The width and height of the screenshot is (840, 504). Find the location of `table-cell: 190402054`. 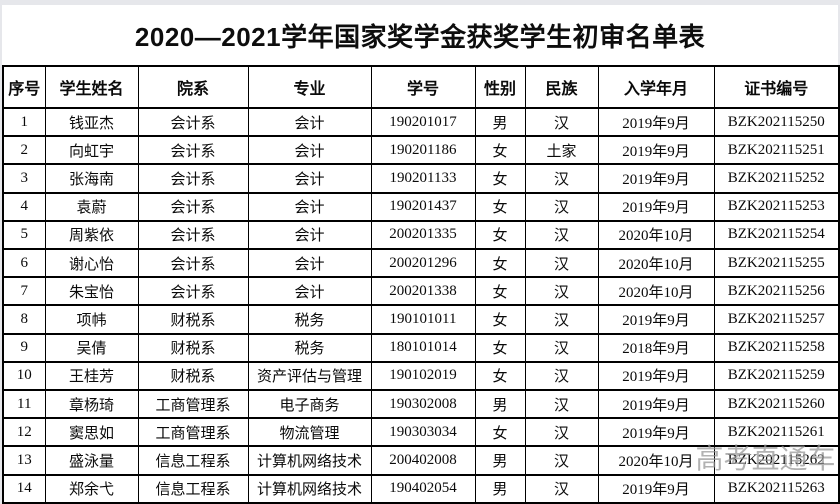

table-cell: 190402054 is located at coordinates (423, 488).